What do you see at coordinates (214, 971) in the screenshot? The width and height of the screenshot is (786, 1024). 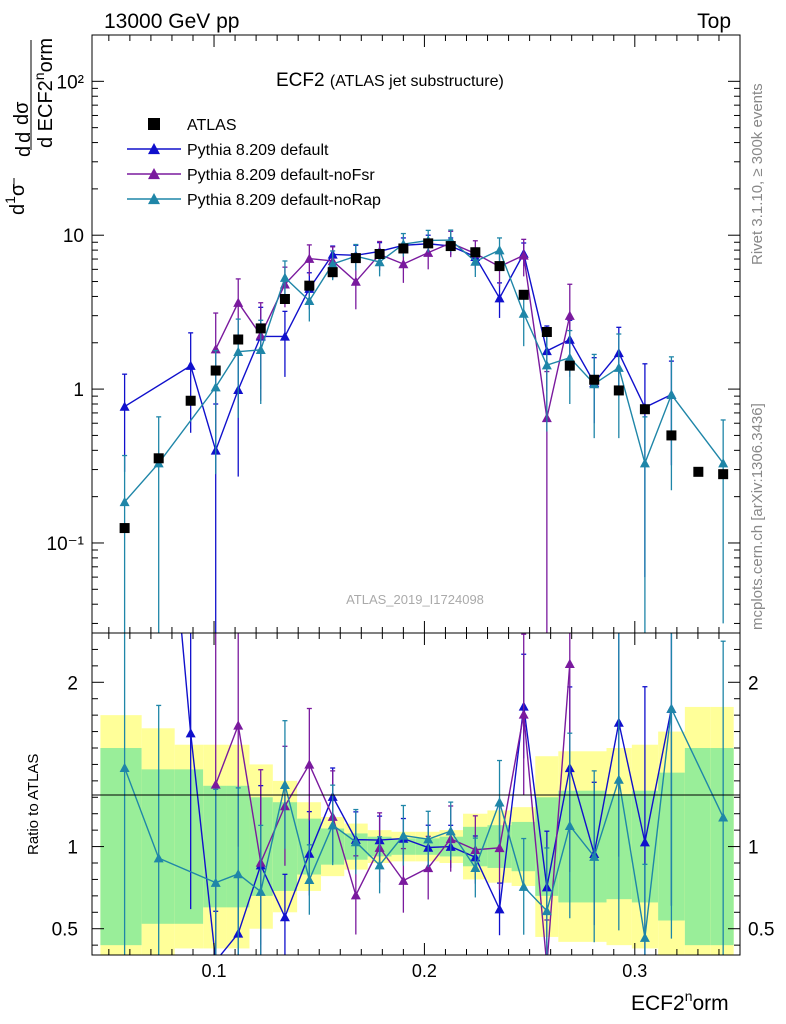 I see `x-tick-label: 0.1` at bounding box center [214, 971].